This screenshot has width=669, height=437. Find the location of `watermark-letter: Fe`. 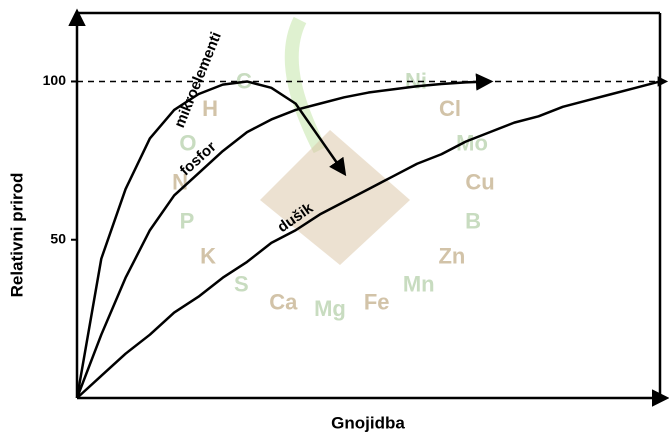

watermark-letter: Fe is located at coordinates (377, 302).